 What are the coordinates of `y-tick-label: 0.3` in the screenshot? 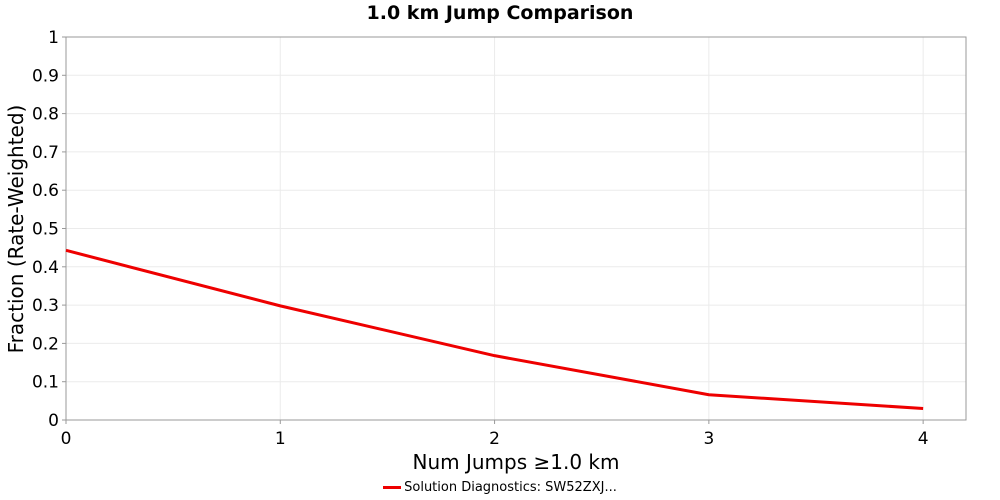 It's located at (45, 306).